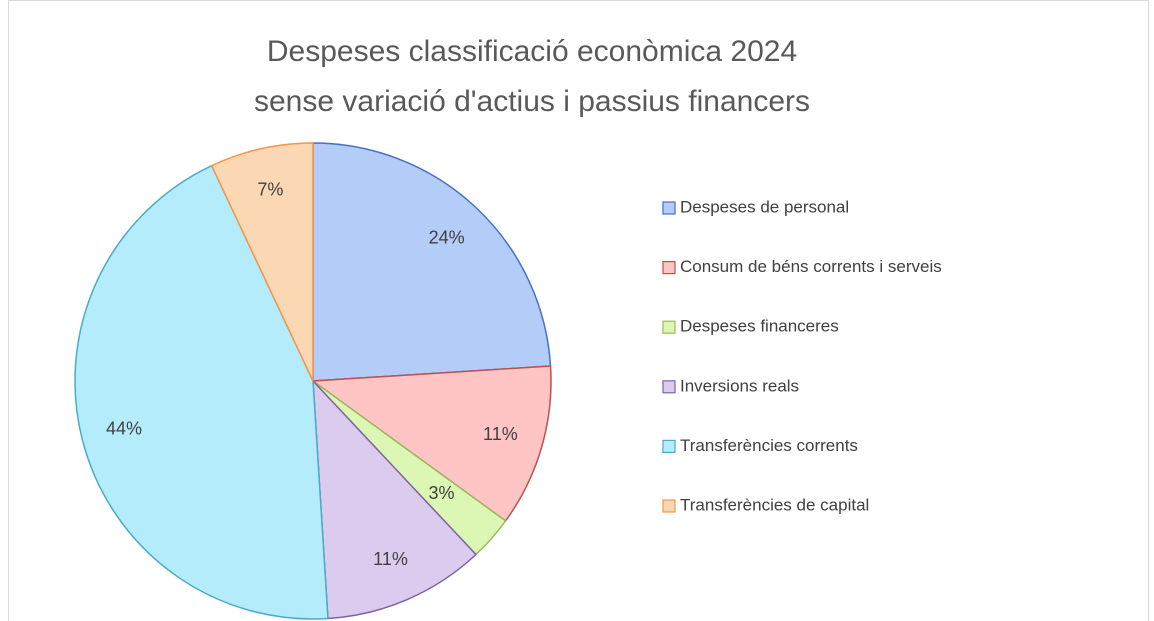  I want to click on data-label: 3%, so click(442, 493).